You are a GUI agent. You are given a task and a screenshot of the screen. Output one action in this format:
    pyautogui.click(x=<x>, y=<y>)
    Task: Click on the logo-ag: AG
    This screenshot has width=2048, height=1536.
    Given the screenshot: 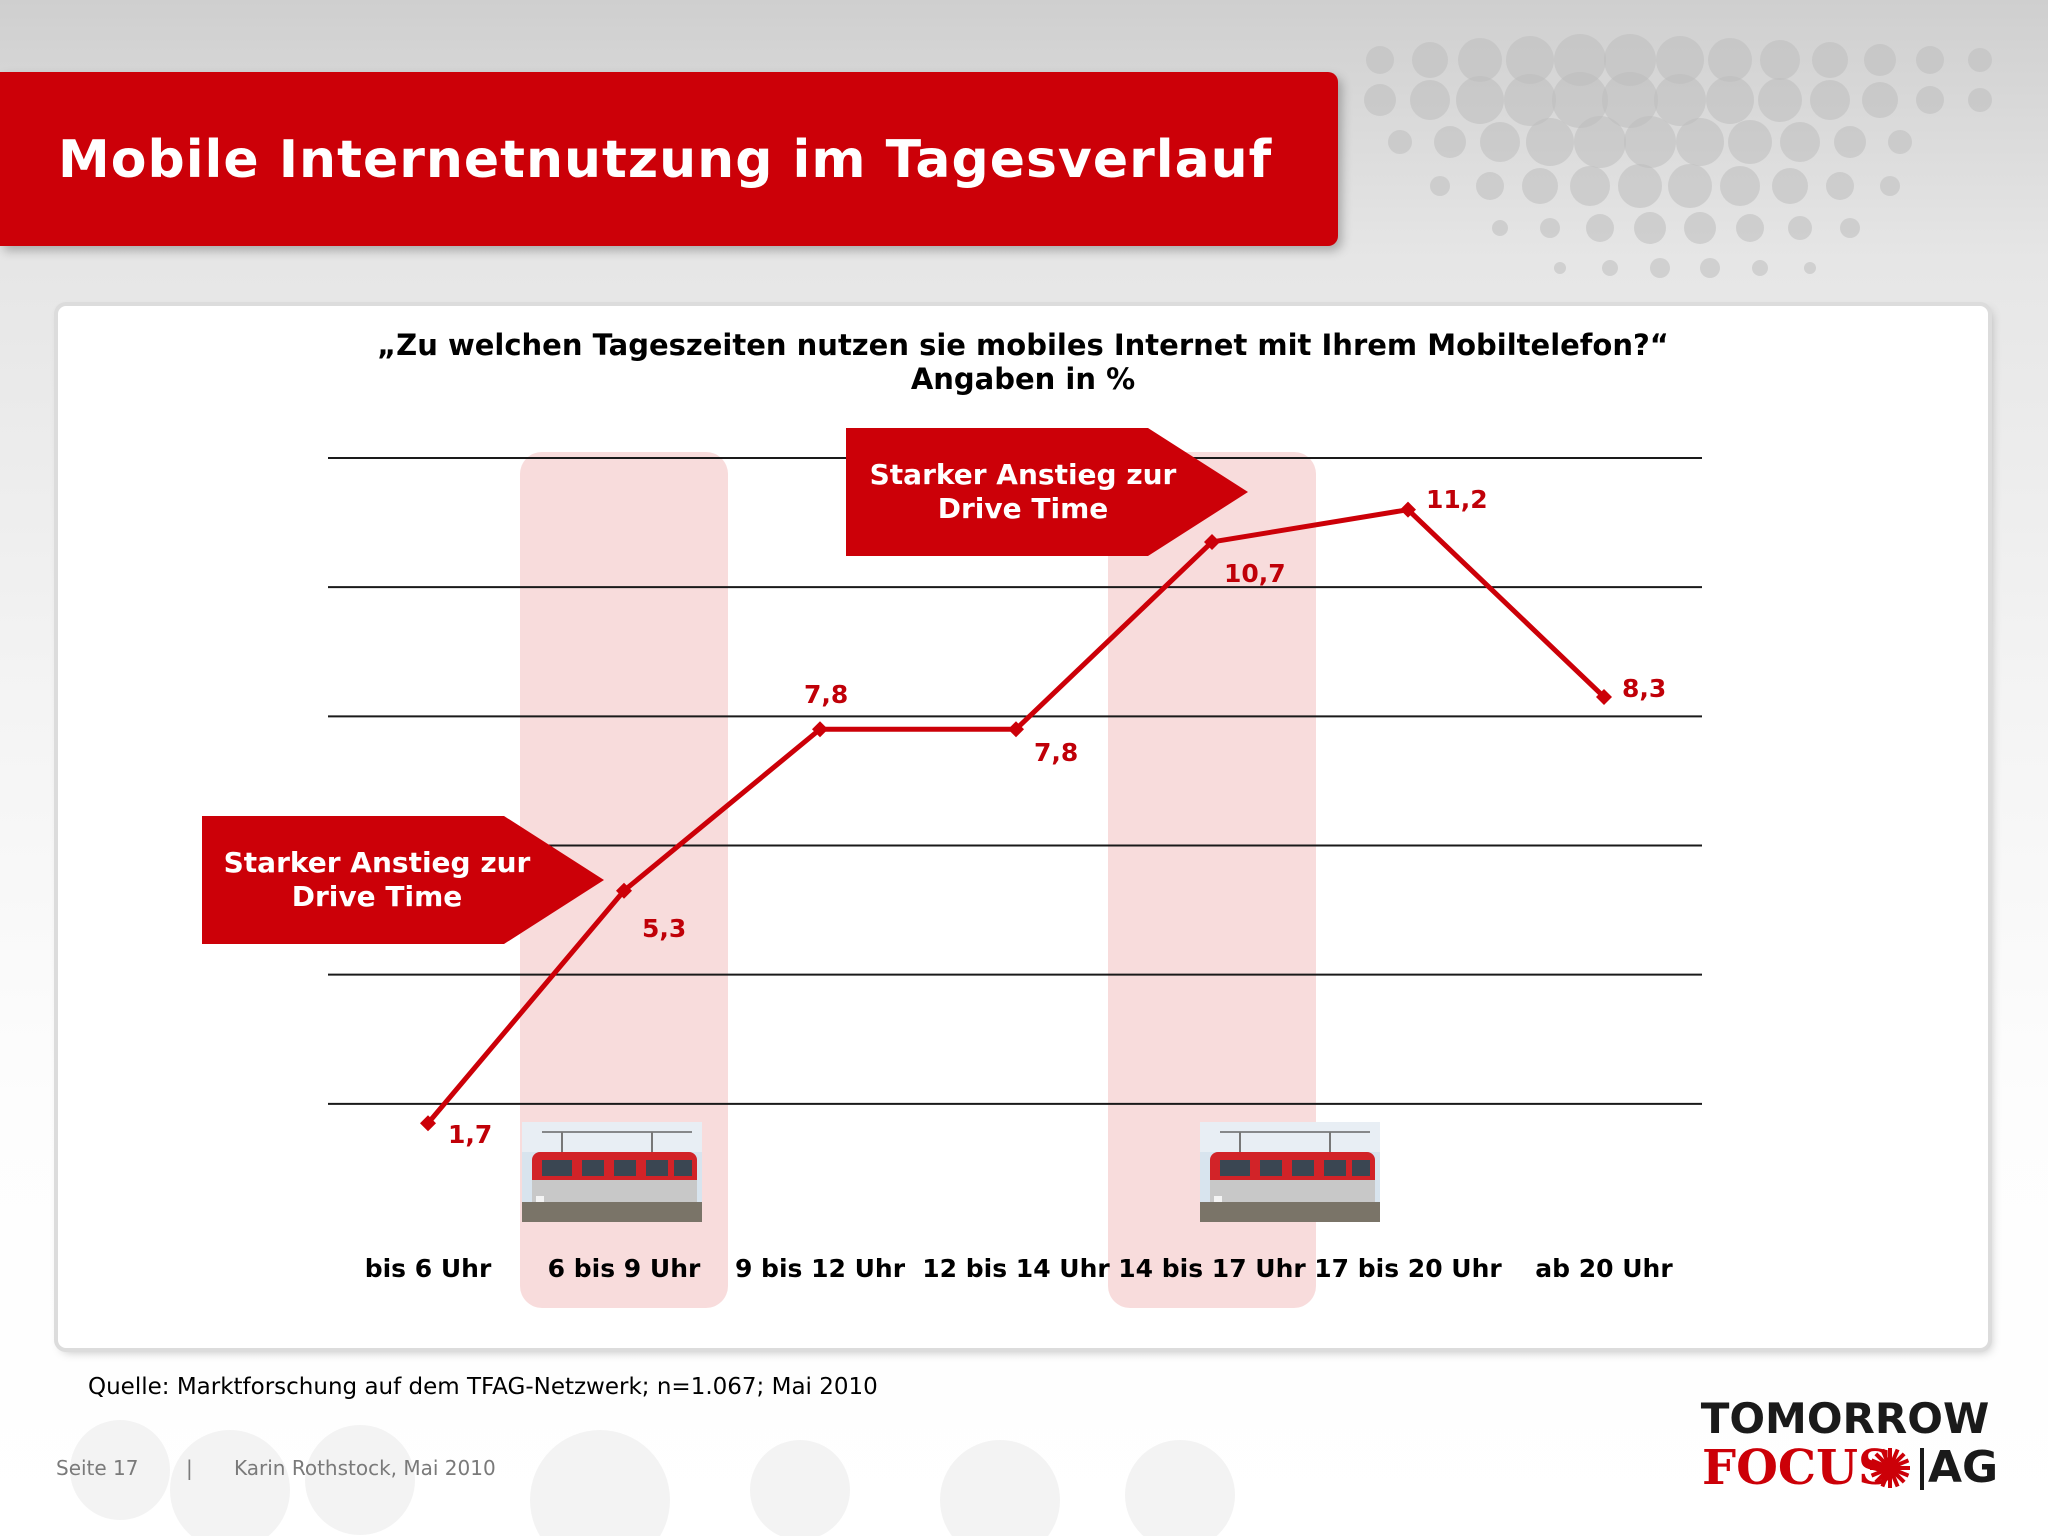 What is the action you would take?
    pyautogui.click(x=1963, y=1467)
    